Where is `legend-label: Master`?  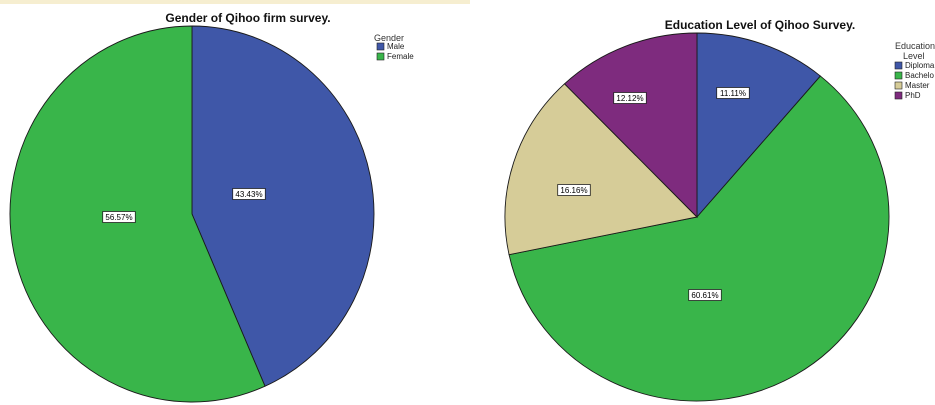 legend-label: Master is located at coordinates (917, 85).